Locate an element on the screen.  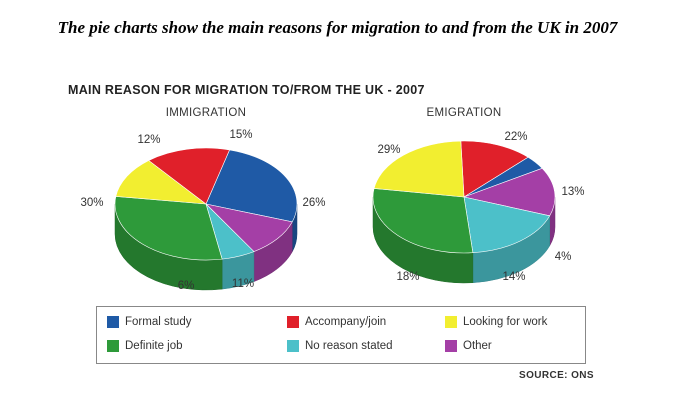
legend-label-formal: Formal study is located at coordinates (158, 322).